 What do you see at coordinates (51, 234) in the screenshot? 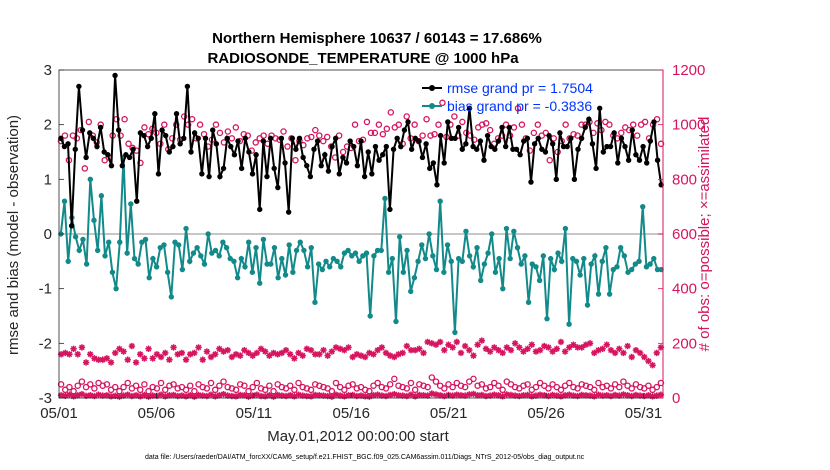
I see `y-axis-left: -3 -2 -1 0 1 2 3` at bounding box center [51, 234].